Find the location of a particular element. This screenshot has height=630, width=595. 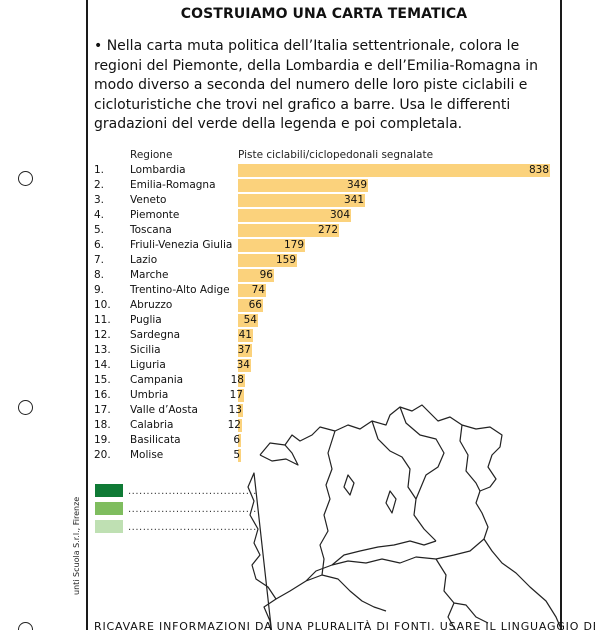

bar-value-label: 66 is located at coordinates (255, 305).